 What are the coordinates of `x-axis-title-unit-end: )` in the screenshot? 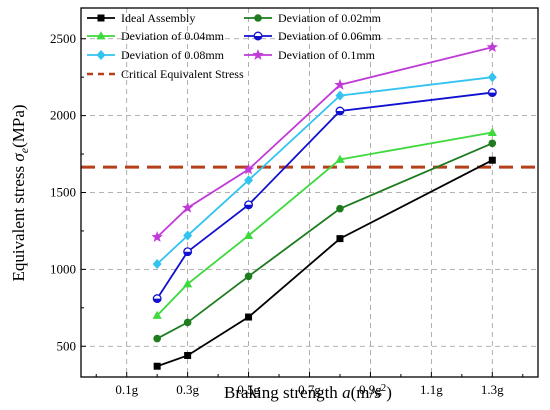 It's located at (389, 392).